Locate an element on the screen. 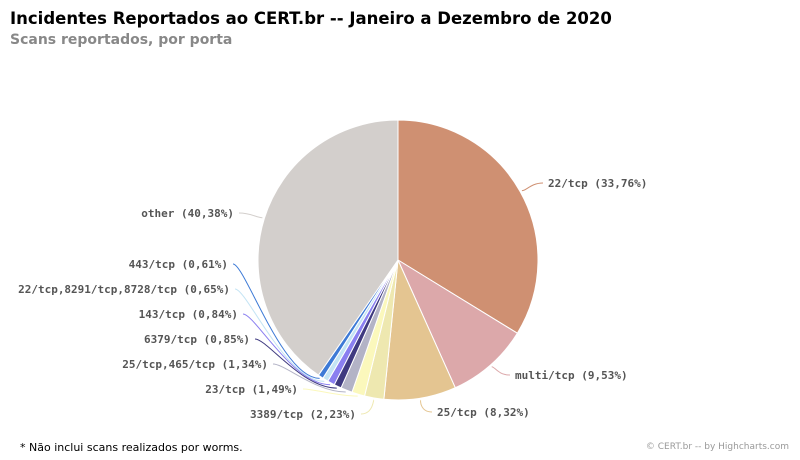 This screenshot has width=800, height=460. pie-slice-multi-tcp is located at coordinates (457, 323).